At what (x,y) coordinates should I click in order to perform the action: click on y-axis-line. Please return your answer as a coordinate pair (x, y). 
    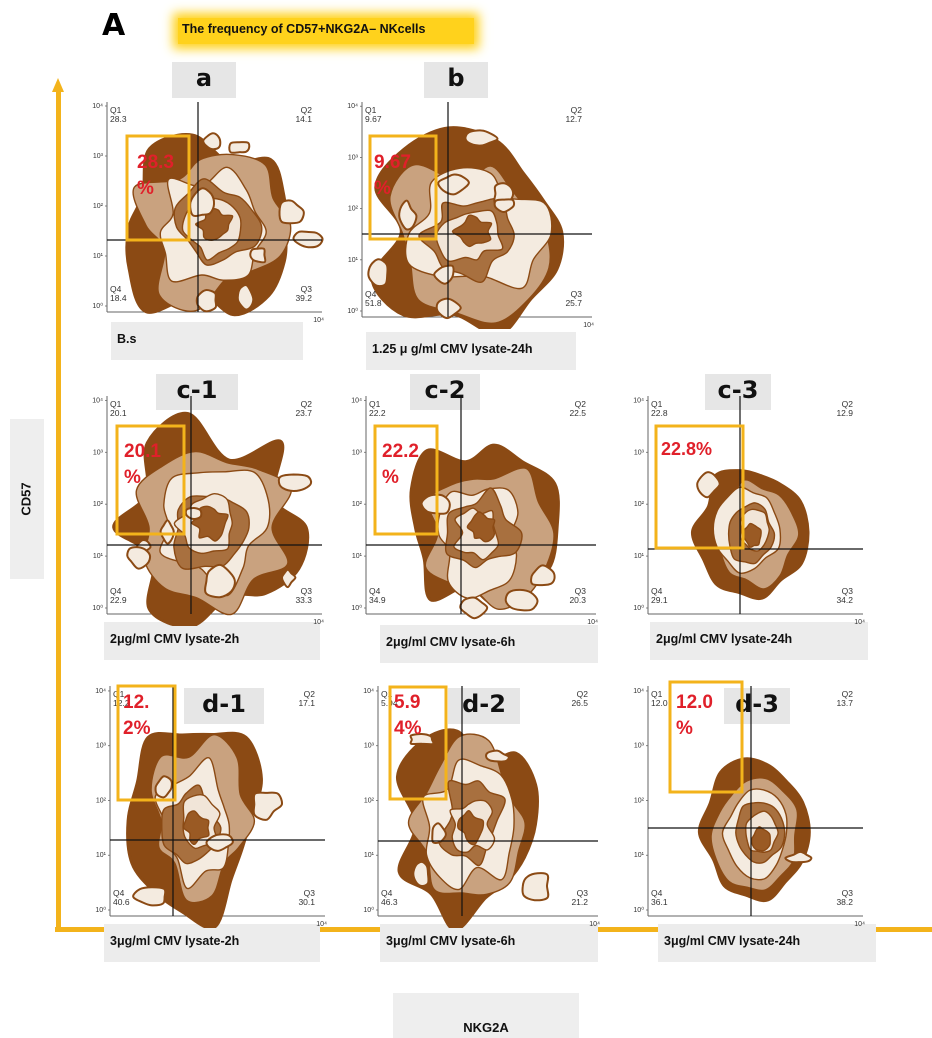
    Looking at the image, I should click on (58, 508).